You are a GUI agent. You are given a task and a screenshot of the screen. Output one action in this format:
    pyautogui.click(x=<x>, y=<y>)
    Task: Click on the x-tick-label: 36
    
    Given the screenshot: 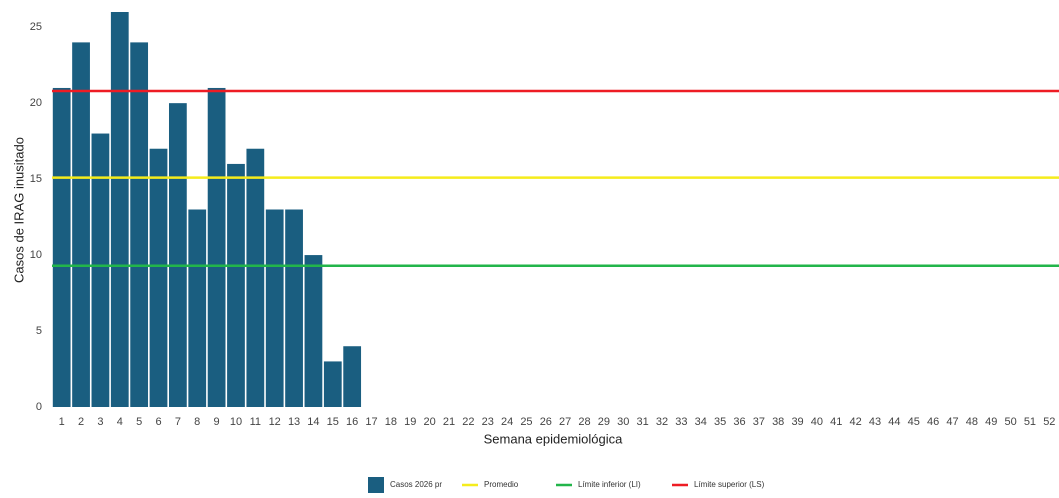 What is the action you would take?
    pyautogui.click(x=739, y=422)
    